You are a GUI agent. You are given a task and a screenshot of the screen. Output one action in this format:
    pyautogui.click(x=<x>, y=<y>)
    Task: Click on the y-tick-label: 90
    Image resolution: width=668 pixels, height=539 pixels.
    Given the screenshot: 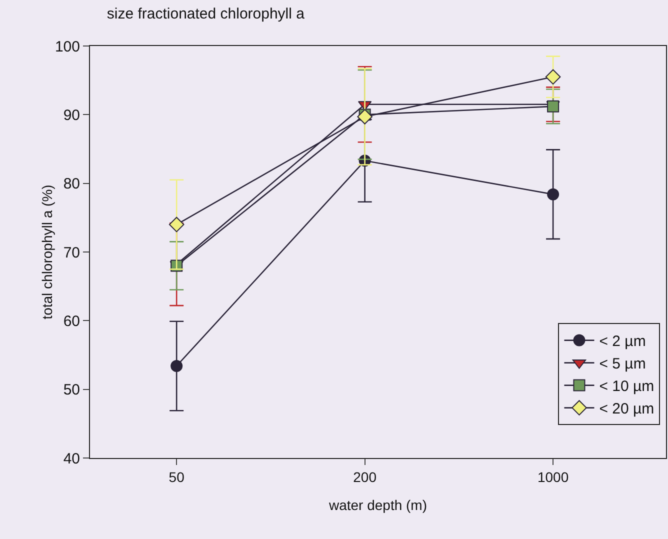 What is the action you would take?
    pyautogui.click(x=71, y=115)
    